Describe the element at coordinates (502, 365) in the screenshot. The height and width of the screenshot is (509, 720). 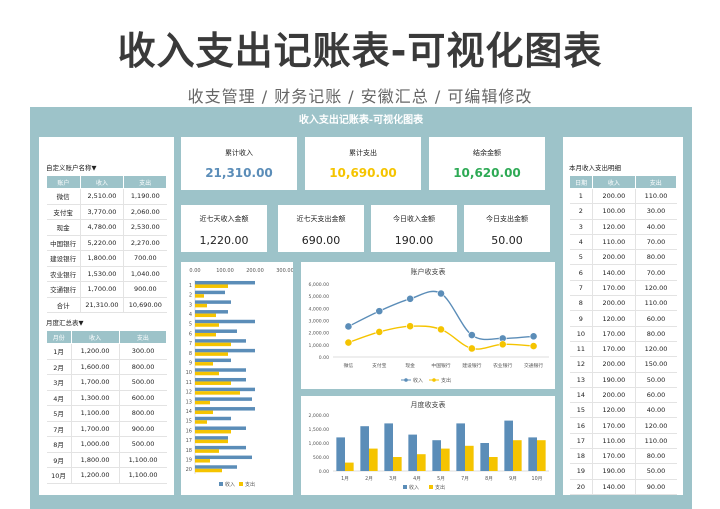
I see `x-tick-label: 农业银行` at that location.